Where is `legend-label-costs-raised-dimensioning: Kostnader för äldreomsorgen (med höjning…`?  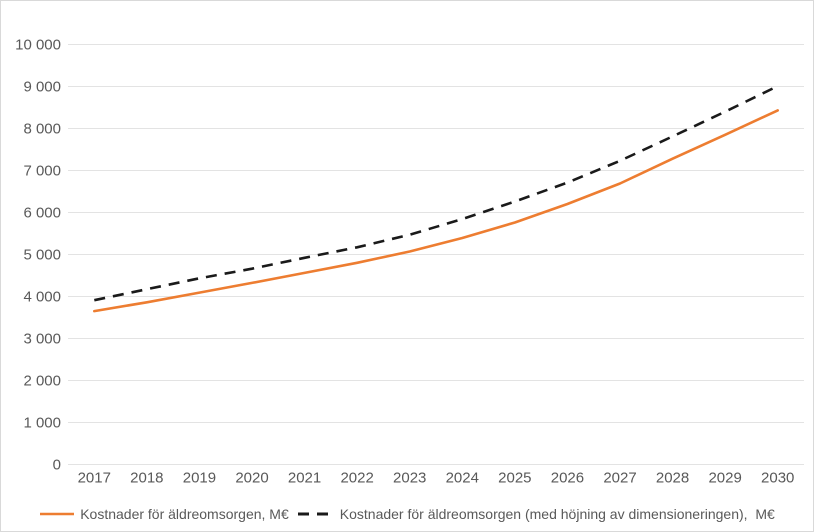
legend-label-costs-raised-dimensioning: Kostnader för äldreomsorgen (med höjning… is located at coordinates (557, 514).